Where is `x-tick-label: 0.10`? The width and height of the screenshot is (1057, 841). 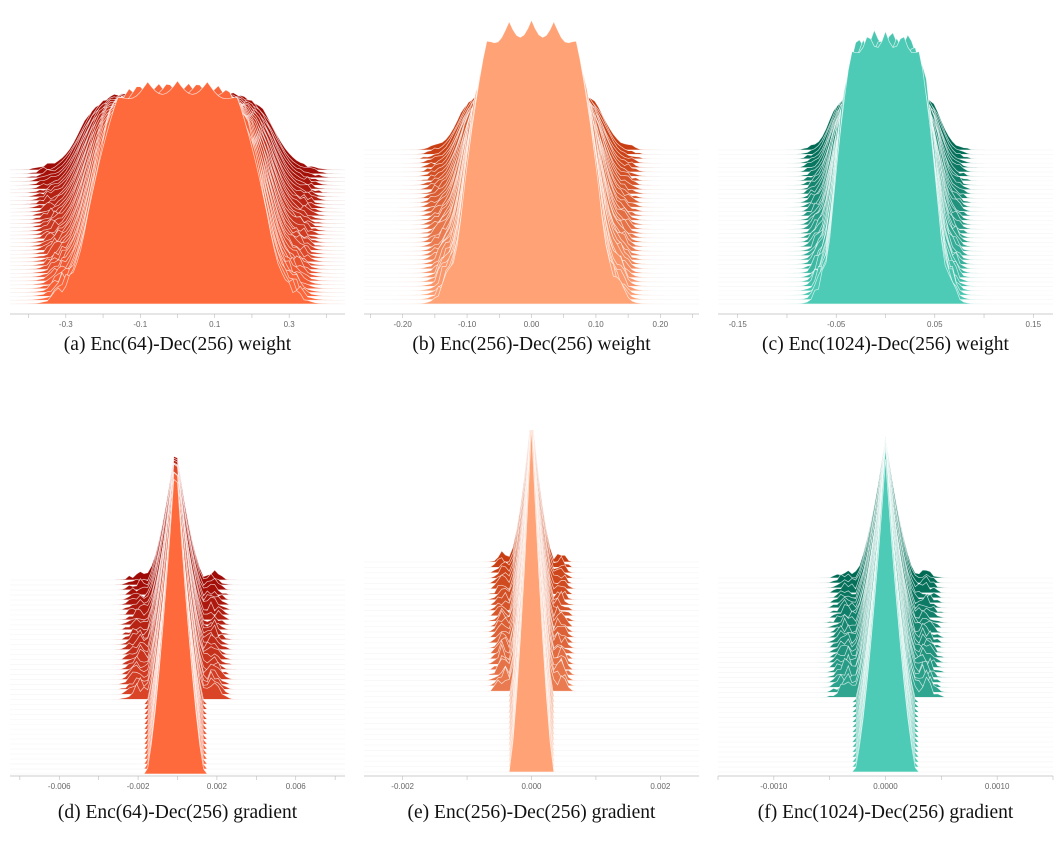
x-tick-label: 0.10 is located at coordinates (596, 324).